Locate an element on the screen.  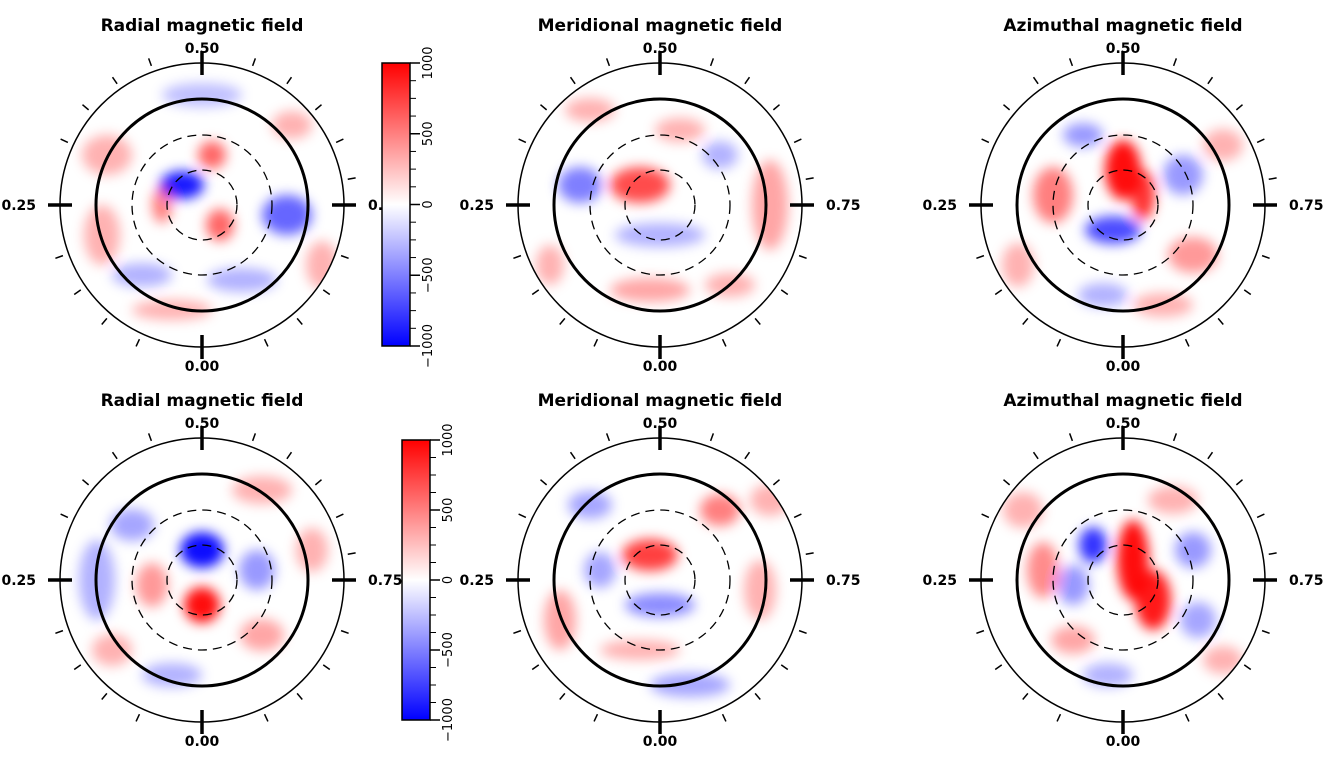
panel-top-azimuthal-latitude-30-circle is located at coordinates (1123, 205).